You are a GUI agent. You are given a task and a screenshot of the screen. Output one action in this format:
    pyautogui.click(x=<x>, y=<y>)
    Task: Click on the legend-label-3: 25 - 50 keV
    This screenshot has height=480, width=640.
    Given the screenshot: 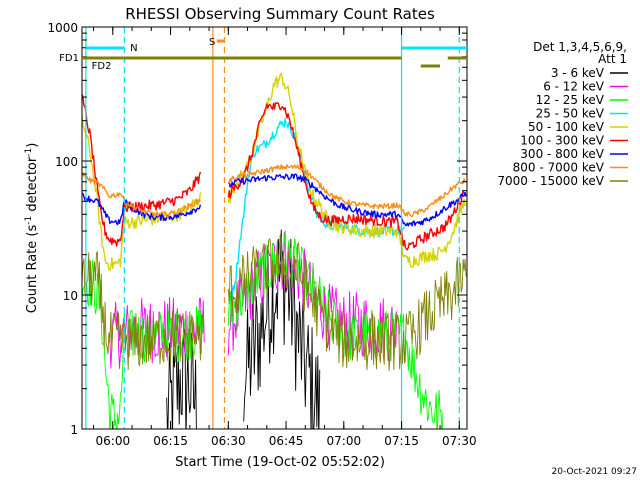 What is the action you would take?
    pyautogui.click(x=570, y=114)
    